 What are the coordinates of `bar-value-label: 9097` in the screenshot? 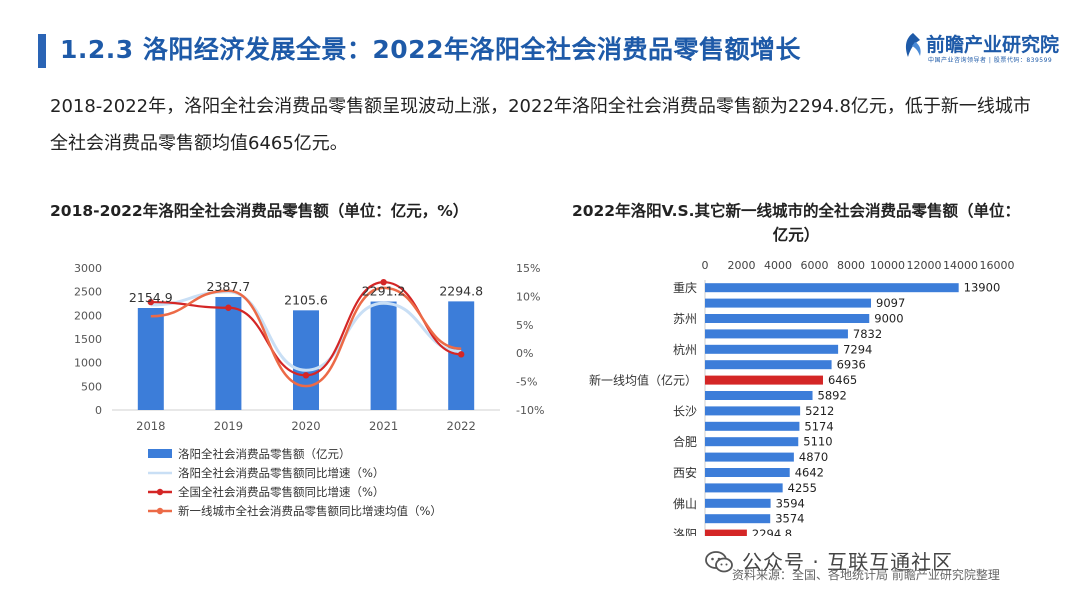 It's located at (890, 303).